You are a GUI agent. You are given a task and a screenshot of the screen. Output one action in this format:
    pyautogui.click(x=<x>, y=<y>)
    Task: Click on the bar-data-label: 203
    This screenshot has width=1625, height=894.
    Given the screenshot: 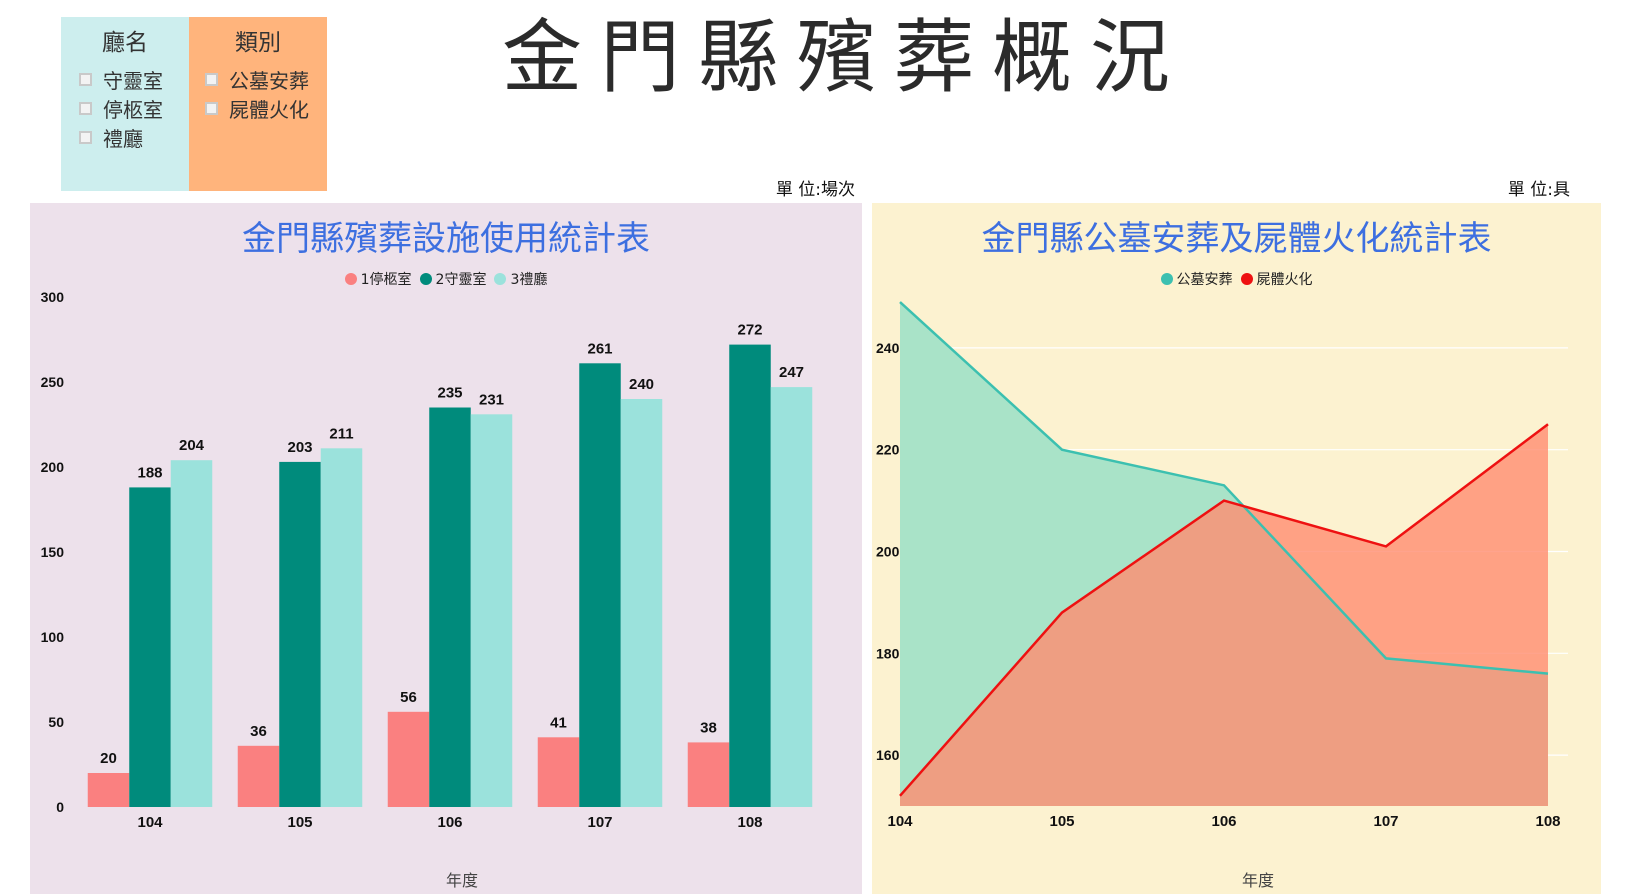 What is the action you would take?
    pyautogui.click(x=299, y=447)
    